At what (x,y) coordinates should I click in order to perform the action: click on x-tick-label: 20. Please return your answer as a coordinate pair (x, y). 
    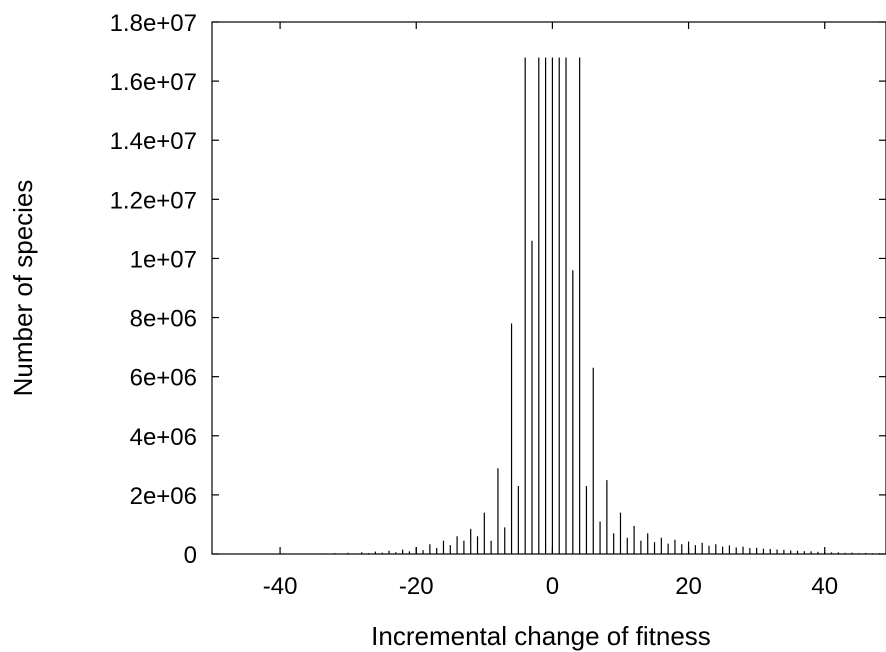
    Looking at the image, I should click on (688, 586).